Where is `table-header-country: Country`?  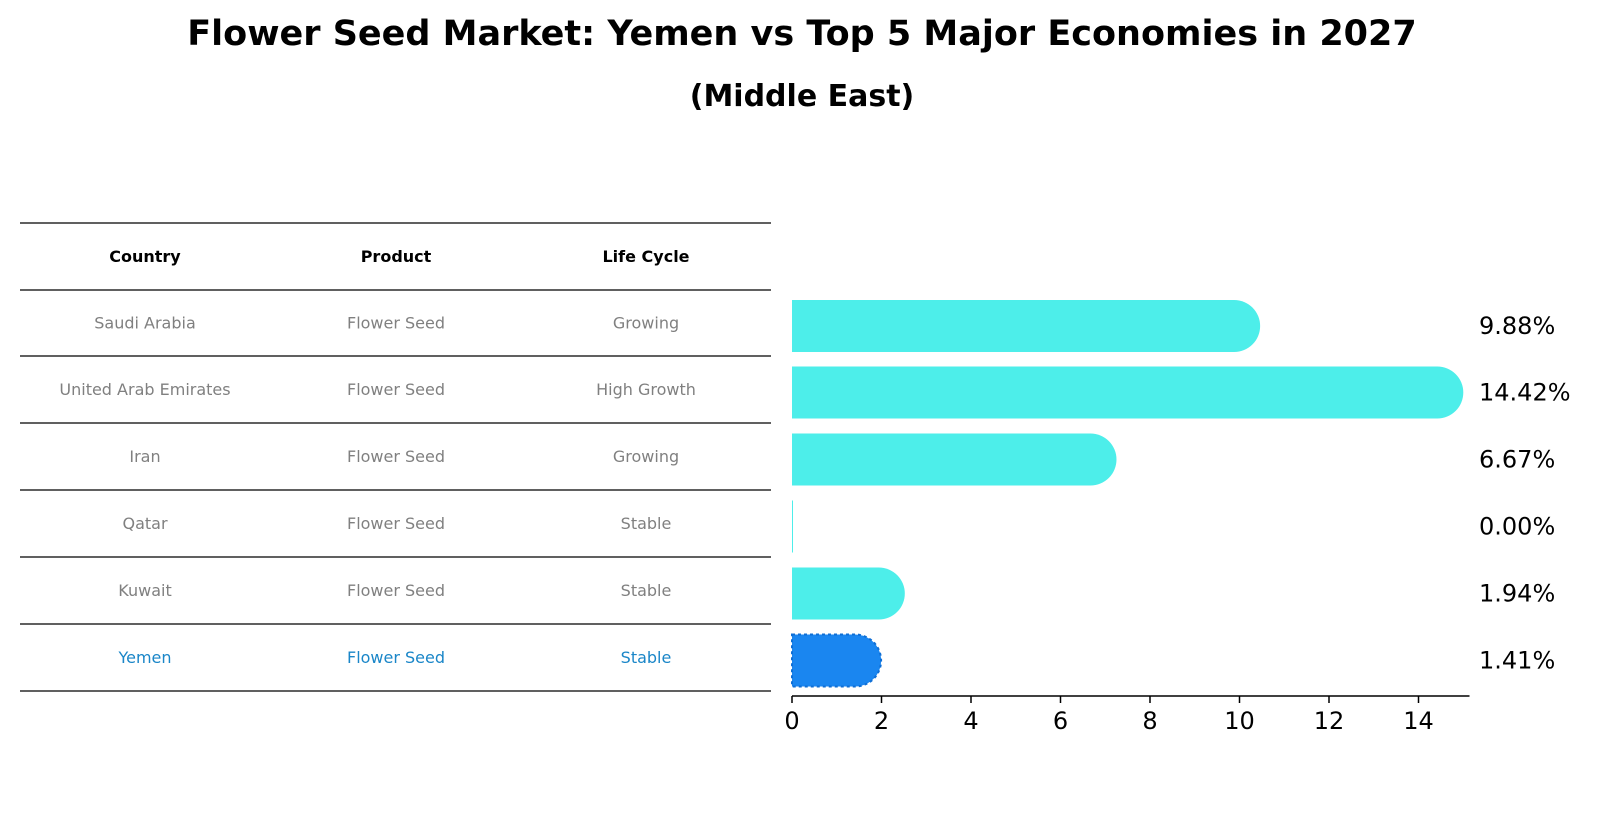 table-header-country: Country is located at coordinates (145, 256).